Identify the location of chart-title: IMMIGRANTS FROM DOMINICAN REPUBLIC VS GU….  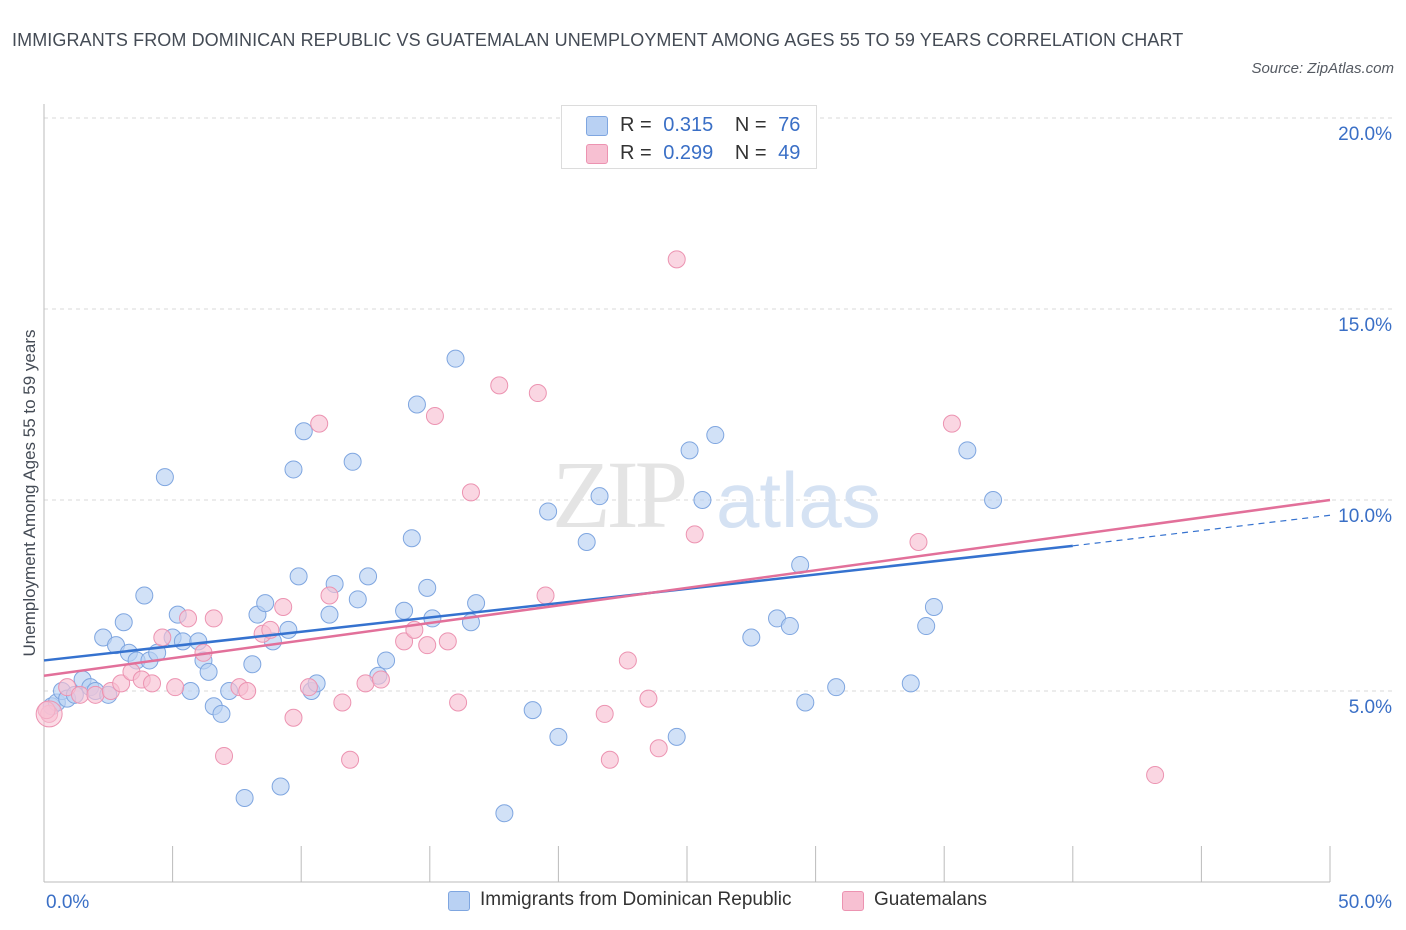
(598, 40).